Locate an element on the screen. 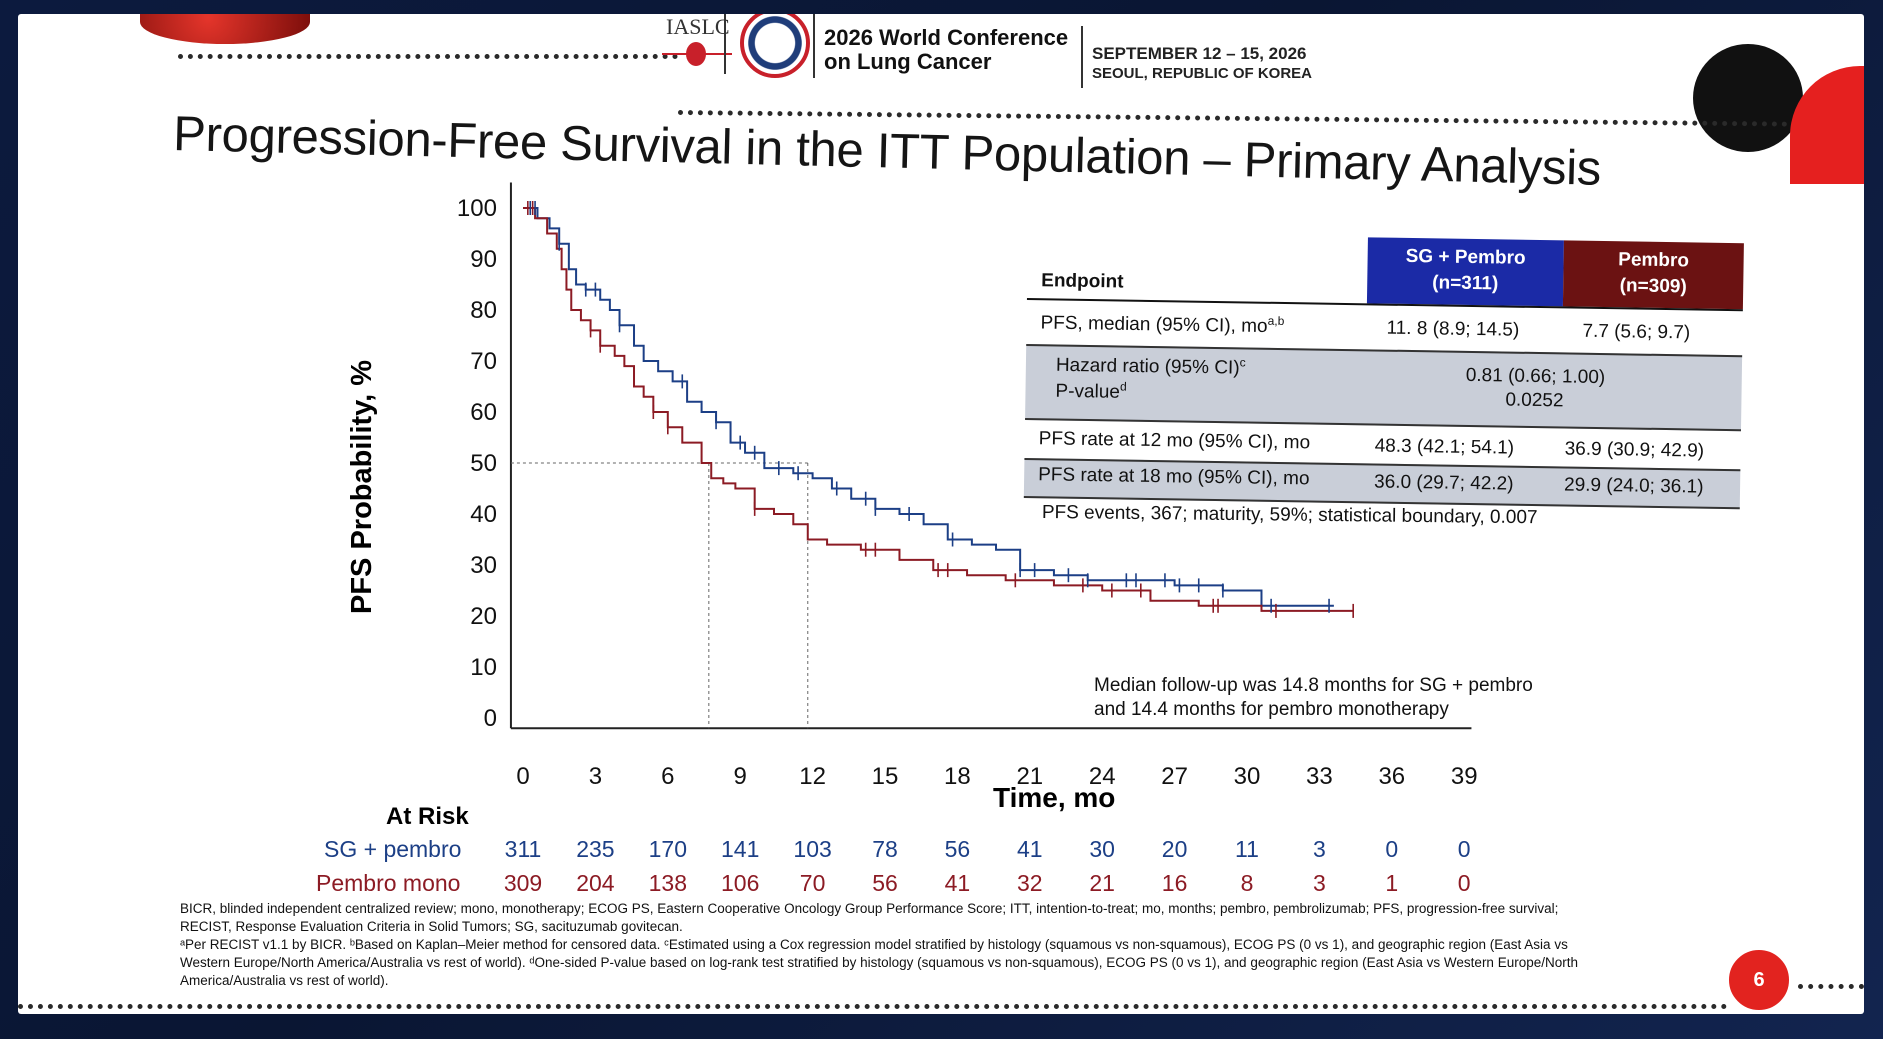 Image resolution: width=1883 pixels, height=1039 pixels. at-risk-value: 78 is located at coordinates (885, 849).